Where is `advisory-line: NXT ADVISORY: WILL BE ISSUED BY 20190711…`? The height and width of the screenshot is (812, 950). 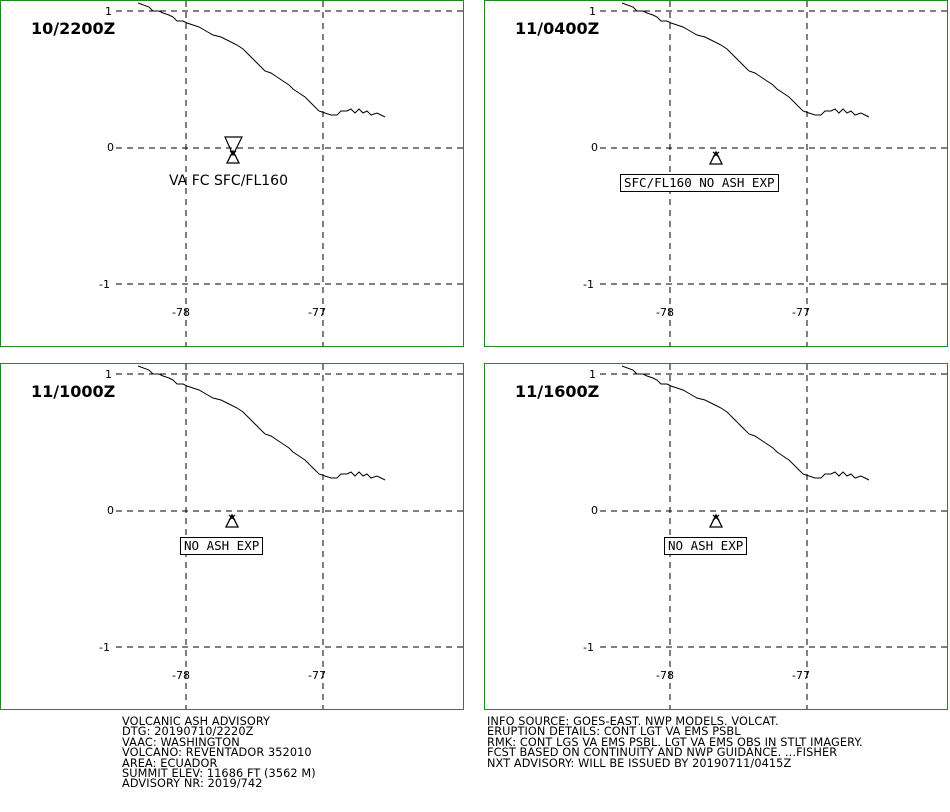
advisory-line: NXT ADVISORY: WILL BE ISSUED BY 20190711… is located at coordinates (639, 763).